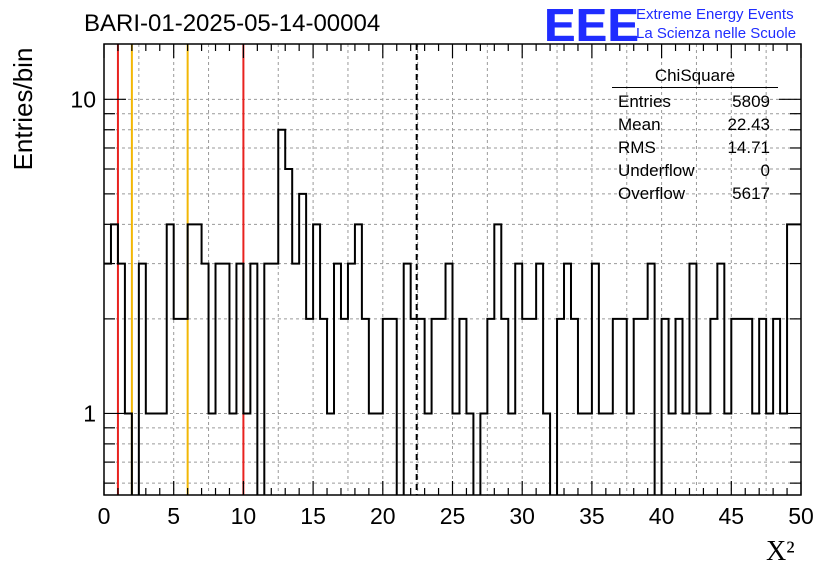  I want to click on logo-line-2: La Scienza nelle Scuole, so click(716, 33).